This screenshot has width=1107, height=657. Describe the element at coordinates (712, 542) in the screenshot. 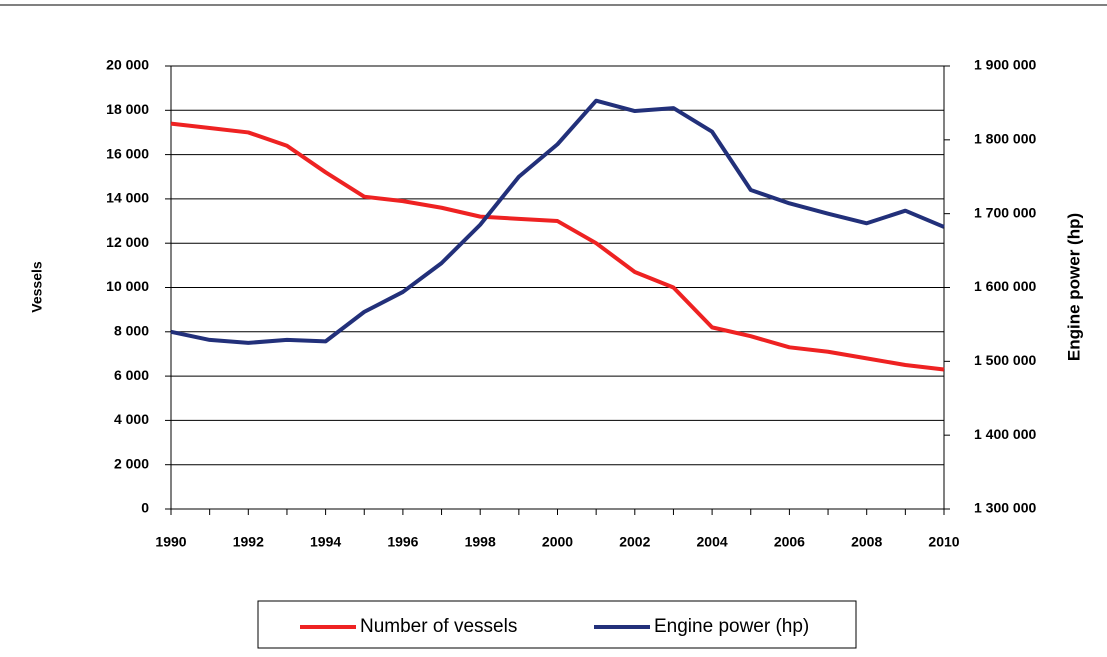

I see `x-tick-label: 2004` at that location.